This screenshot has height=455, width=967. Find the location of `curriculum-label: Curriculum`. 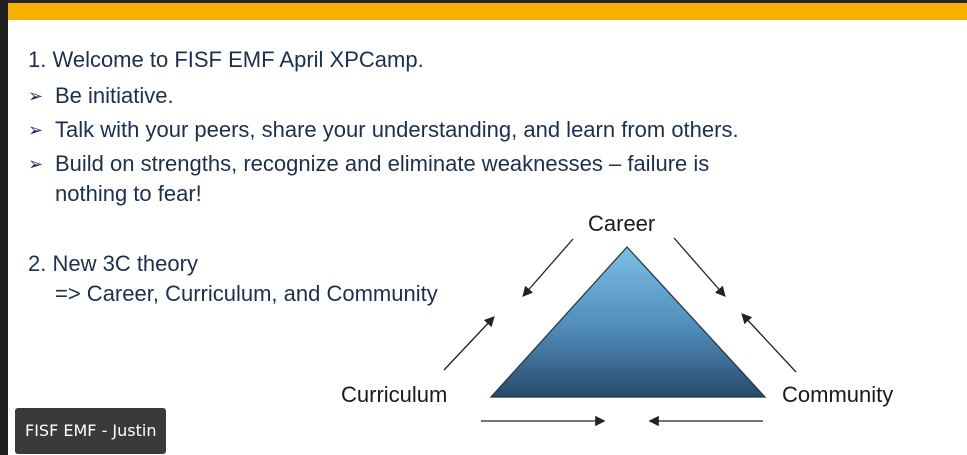

curriculum-label: Curriculum is located at coordinates (394, 394).